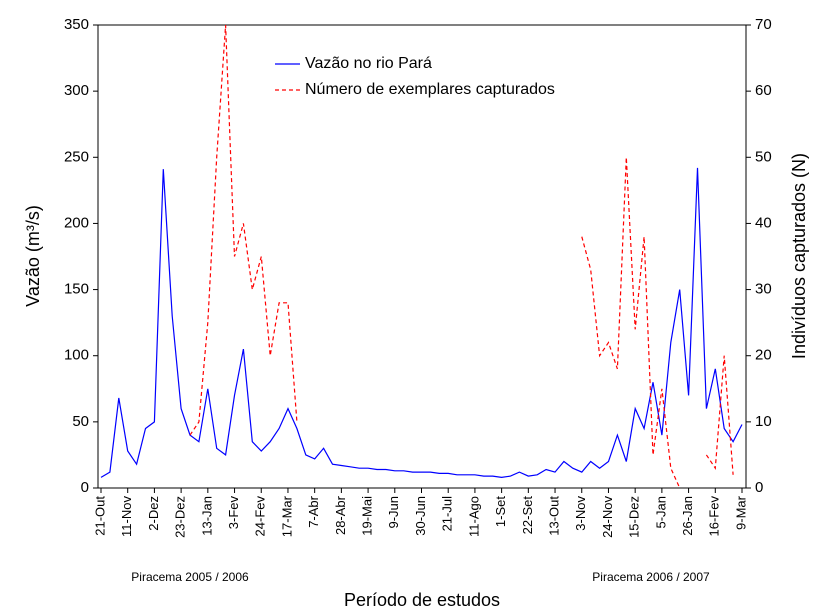 This screenshot has height=612, width=819. I want to click on y2-tick-label: 70, so click(763, 24).